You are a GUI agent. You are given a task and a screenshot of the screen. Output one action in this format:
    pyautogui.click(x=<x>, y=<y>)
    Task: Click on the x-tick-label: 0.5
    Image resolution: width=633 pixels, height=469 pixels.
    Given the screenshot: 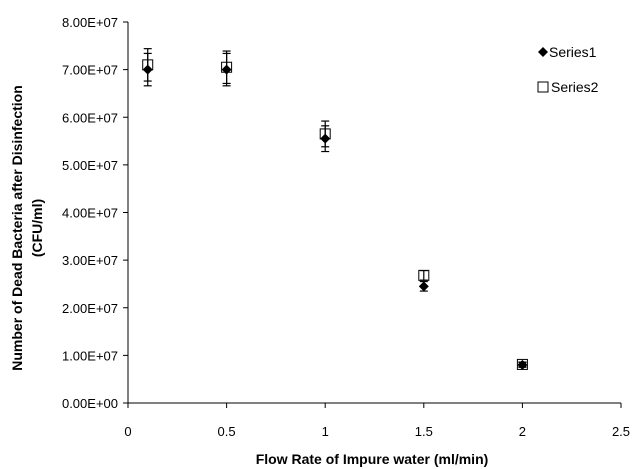 What is the action you would take?
    pyautogui.click(x=227, y=431)
    